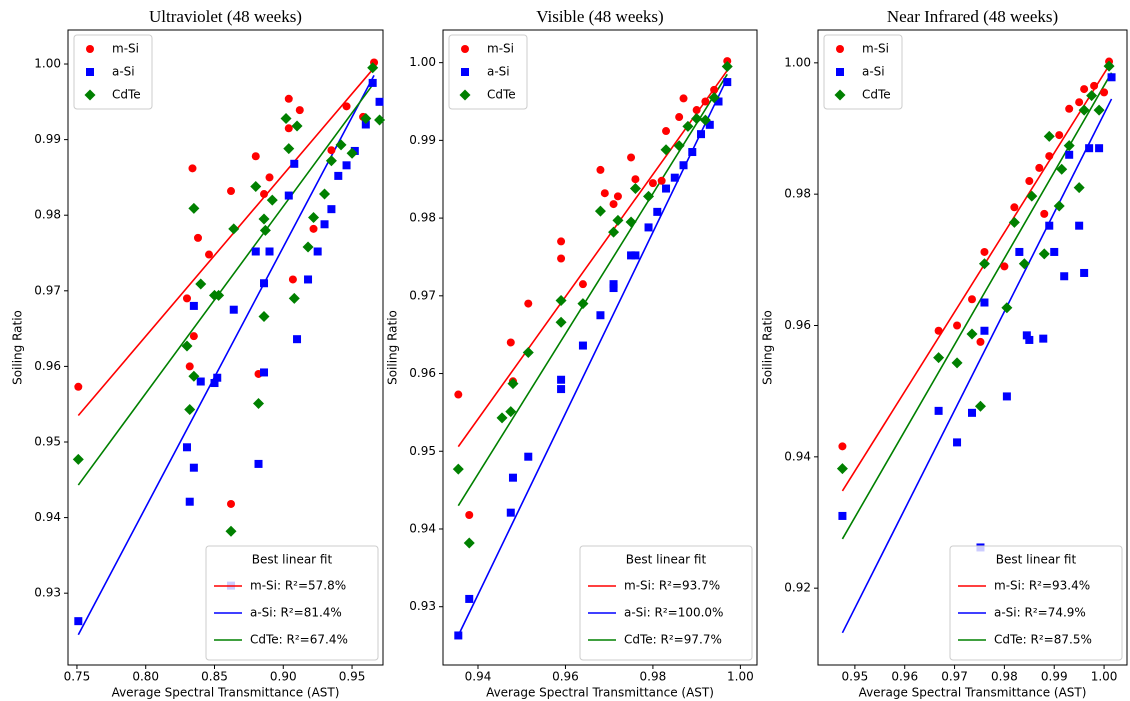 Image resolution: width=1130 pixels, height=701 pixels. I want to click on y-tick-label: 0.96, so click(797, 325).